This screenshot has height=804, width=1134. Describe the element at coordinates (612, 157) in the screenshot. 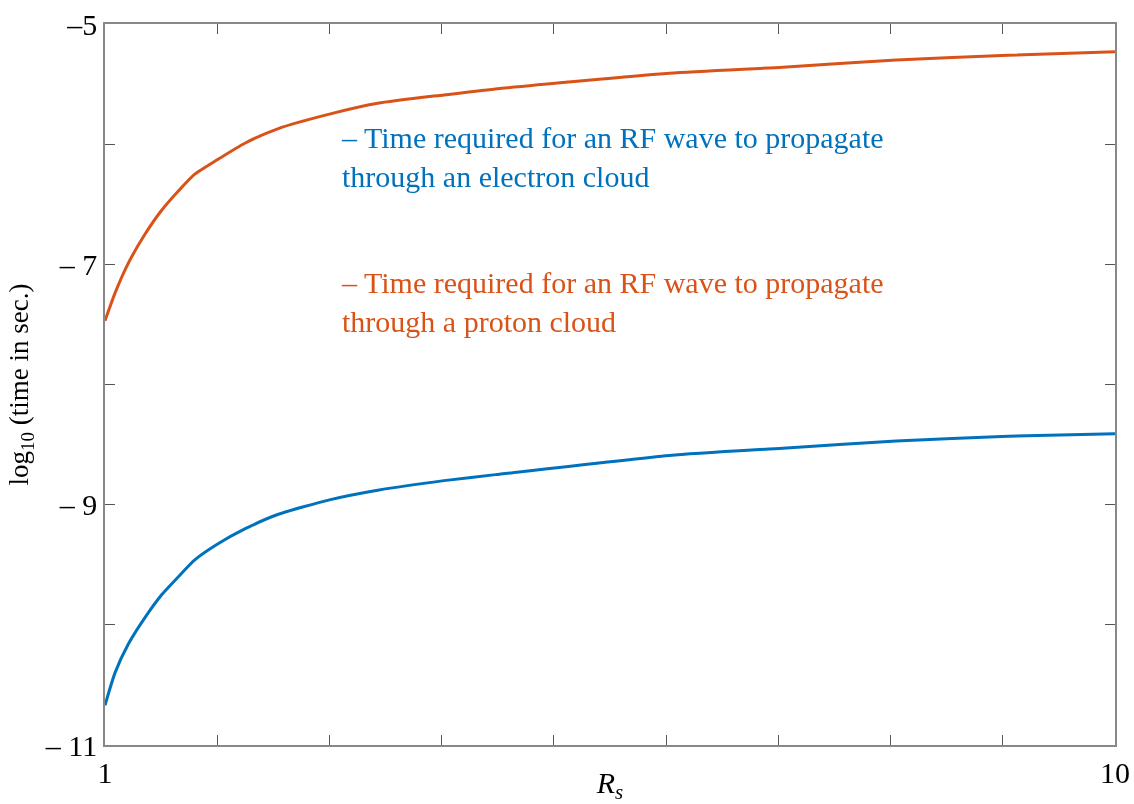

I see `text: – Time required for an RF wave to propagate through an electron cloud` at that location.